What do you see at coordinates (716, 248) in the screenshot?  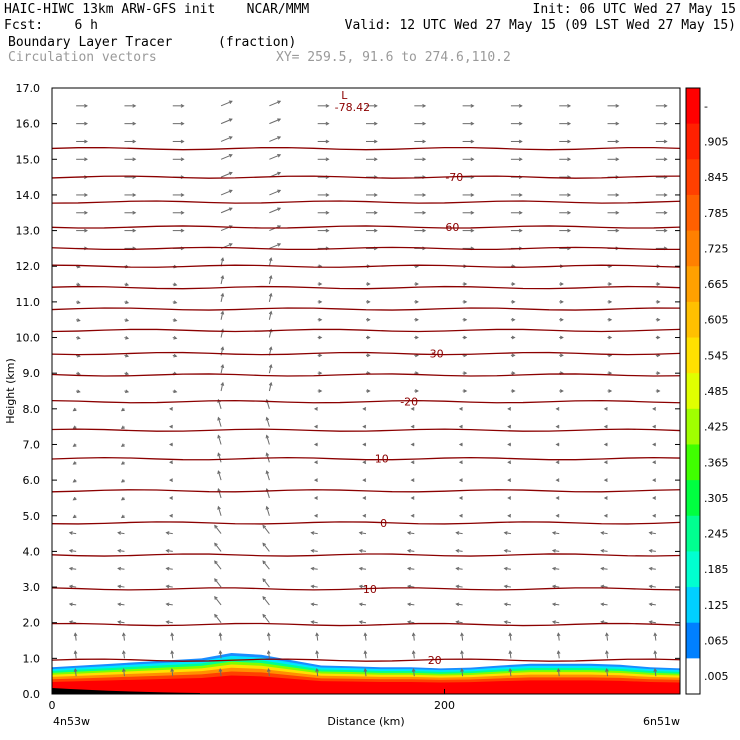 I see `colorbar-label: .725` at bounding box center [716, 248].